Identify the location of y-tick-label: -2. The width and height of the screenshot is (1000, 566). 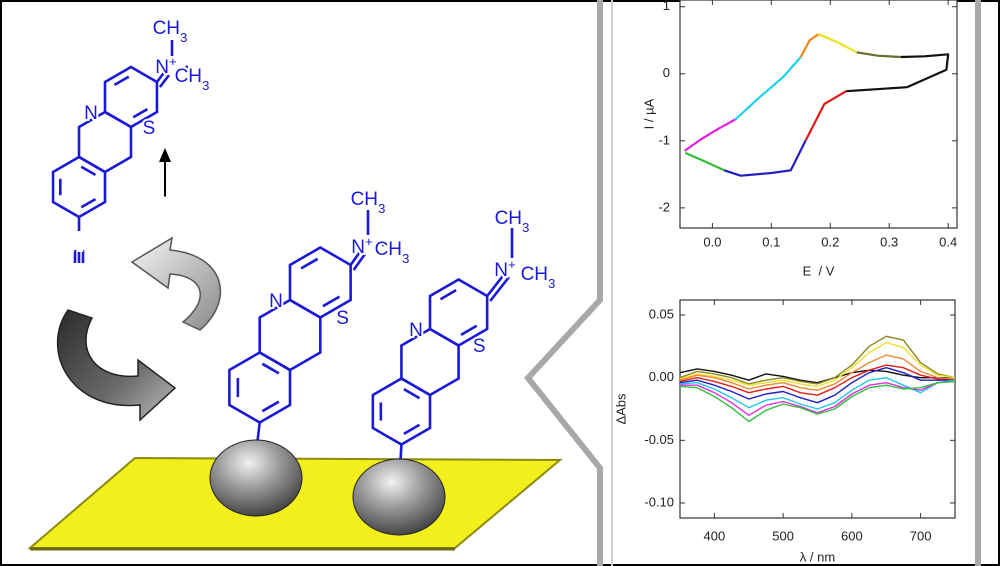
(664, 206).